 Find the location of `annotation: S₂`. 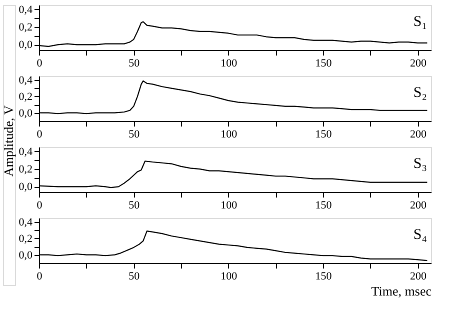

annotation: S₂ is located at coordinates (420, 93).